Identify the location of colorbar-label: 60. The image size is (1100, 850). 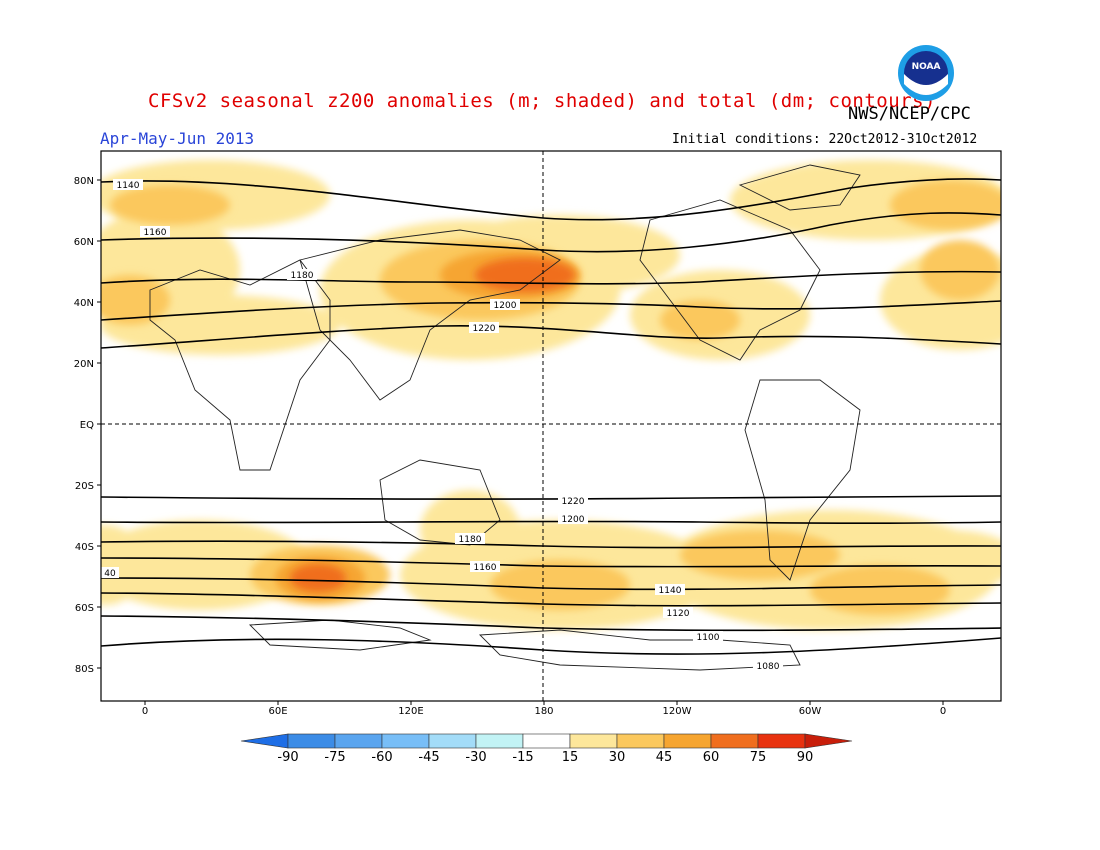
(711, 757).